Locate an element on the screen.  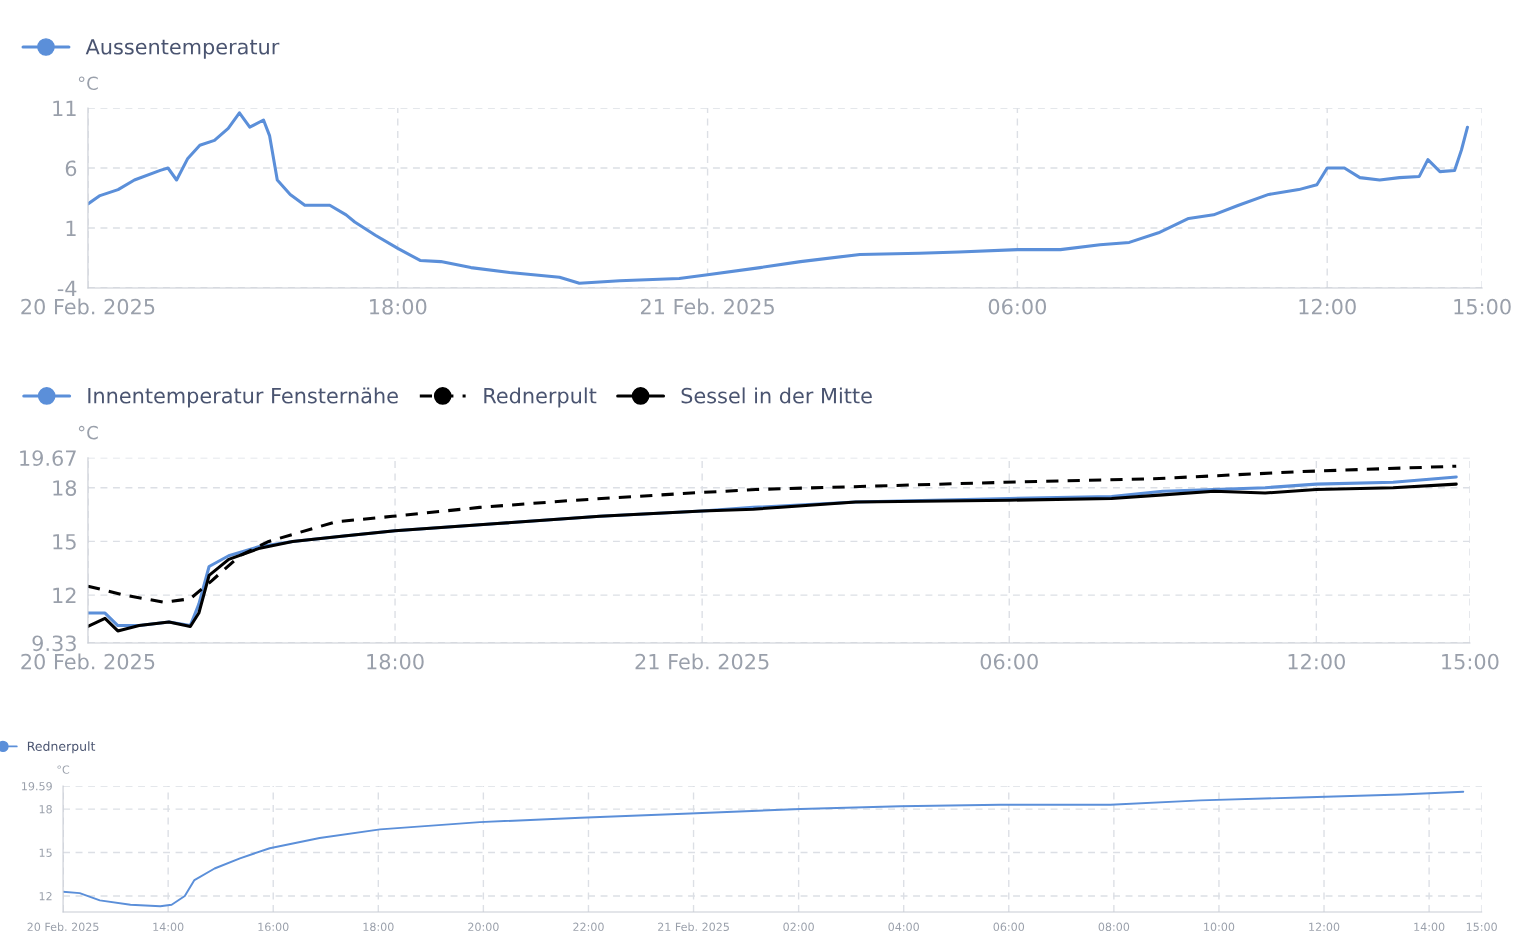
y-tick-label: 19.67 is located at coordinates (48, 458).